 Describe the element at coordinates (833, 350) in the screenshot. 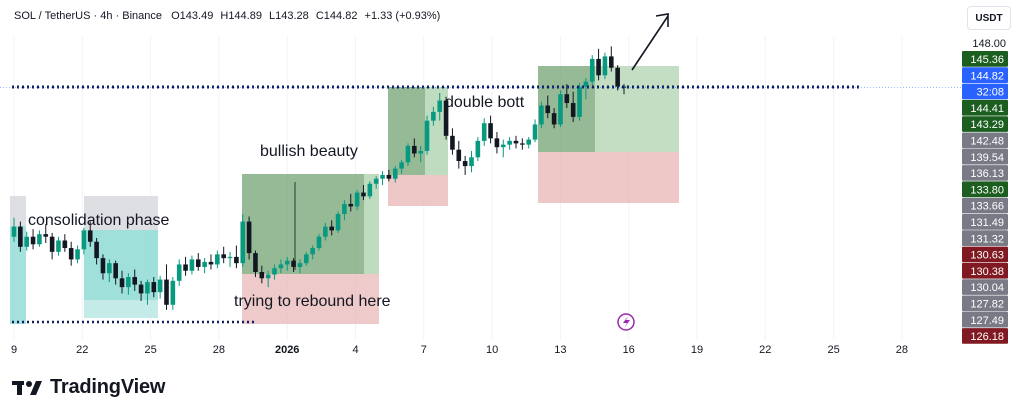

I see `time-tick-label: 25` at that location.